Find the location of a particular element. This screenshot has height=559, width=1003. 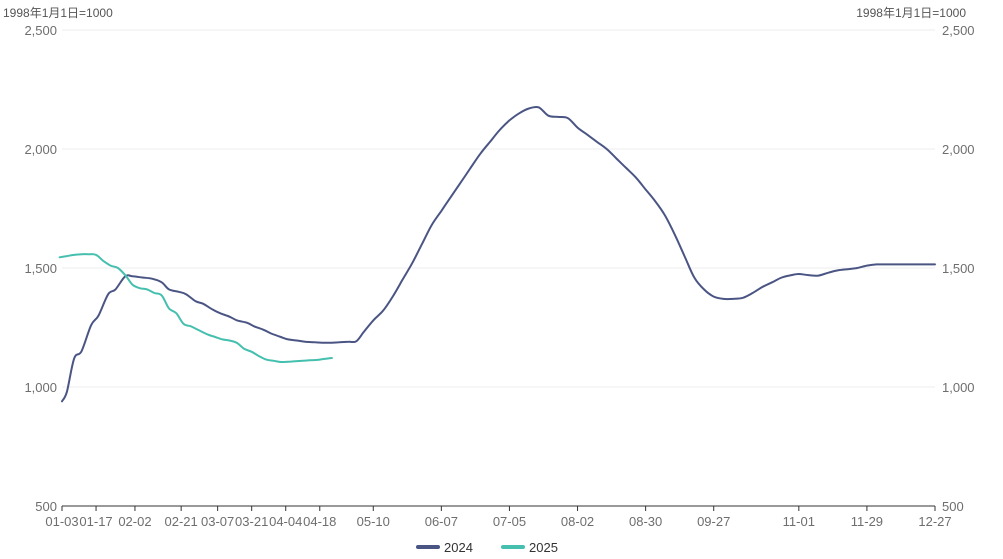

left-y-ticks: 500 1,000 1,500 2,000 2,500 is located at coordinates (40, 268).